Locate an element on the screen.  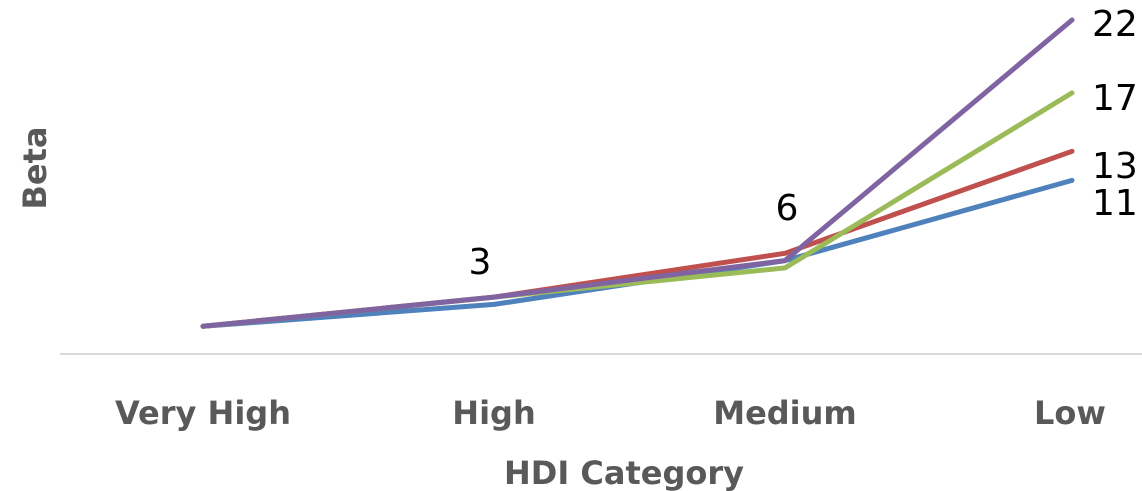
category-labels: Very High High Medium Low is located at coordinates (610, 413).